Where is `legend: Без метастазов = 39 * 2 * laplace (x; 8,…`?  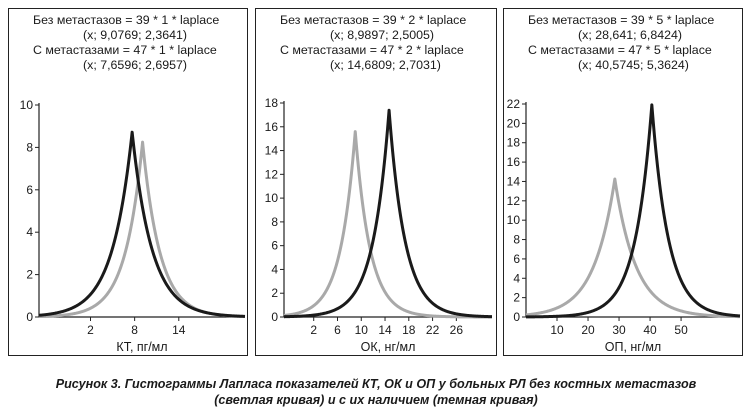
legend: Без метастазов = 39 * 2 * laplace (x; 8,… is located at coordinates (376, 43).